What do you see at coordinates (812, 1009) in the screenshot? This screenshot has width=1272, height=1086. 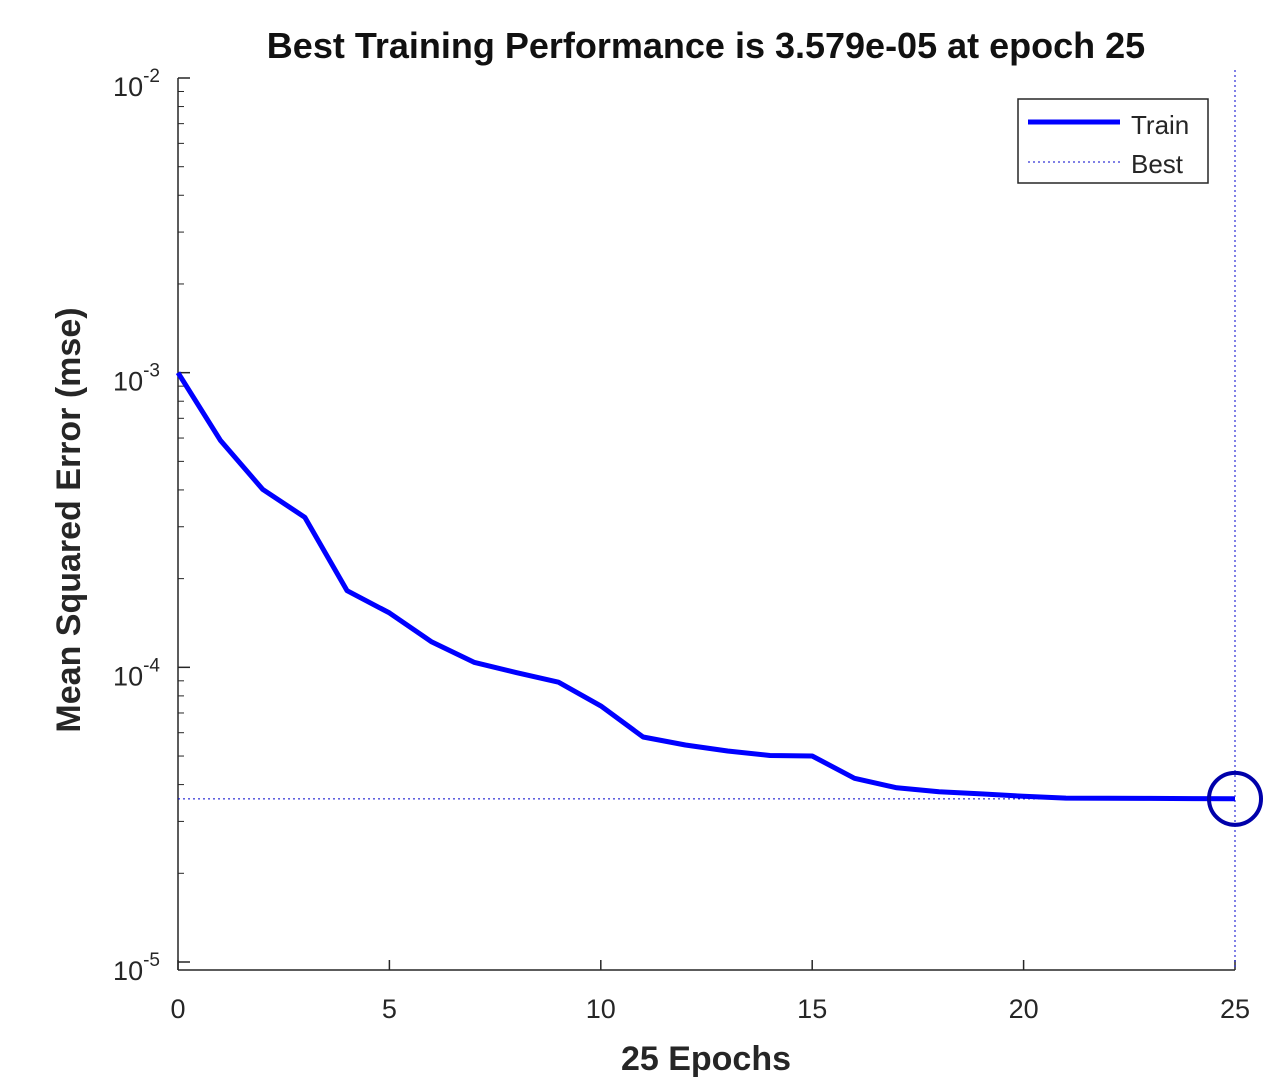 I see `x-tick-label: 15` at bounding box center [812, 1009].